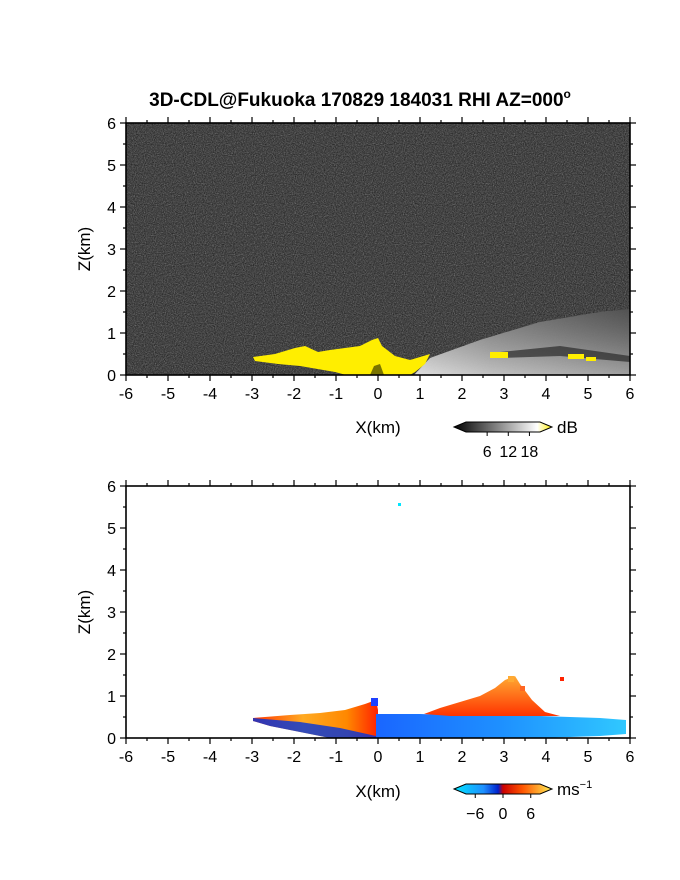 The width and height of the screenshot is (680, 880). Describe the element at coordinates (565, 354) in the screenshot. I see `dark-band` at that location.